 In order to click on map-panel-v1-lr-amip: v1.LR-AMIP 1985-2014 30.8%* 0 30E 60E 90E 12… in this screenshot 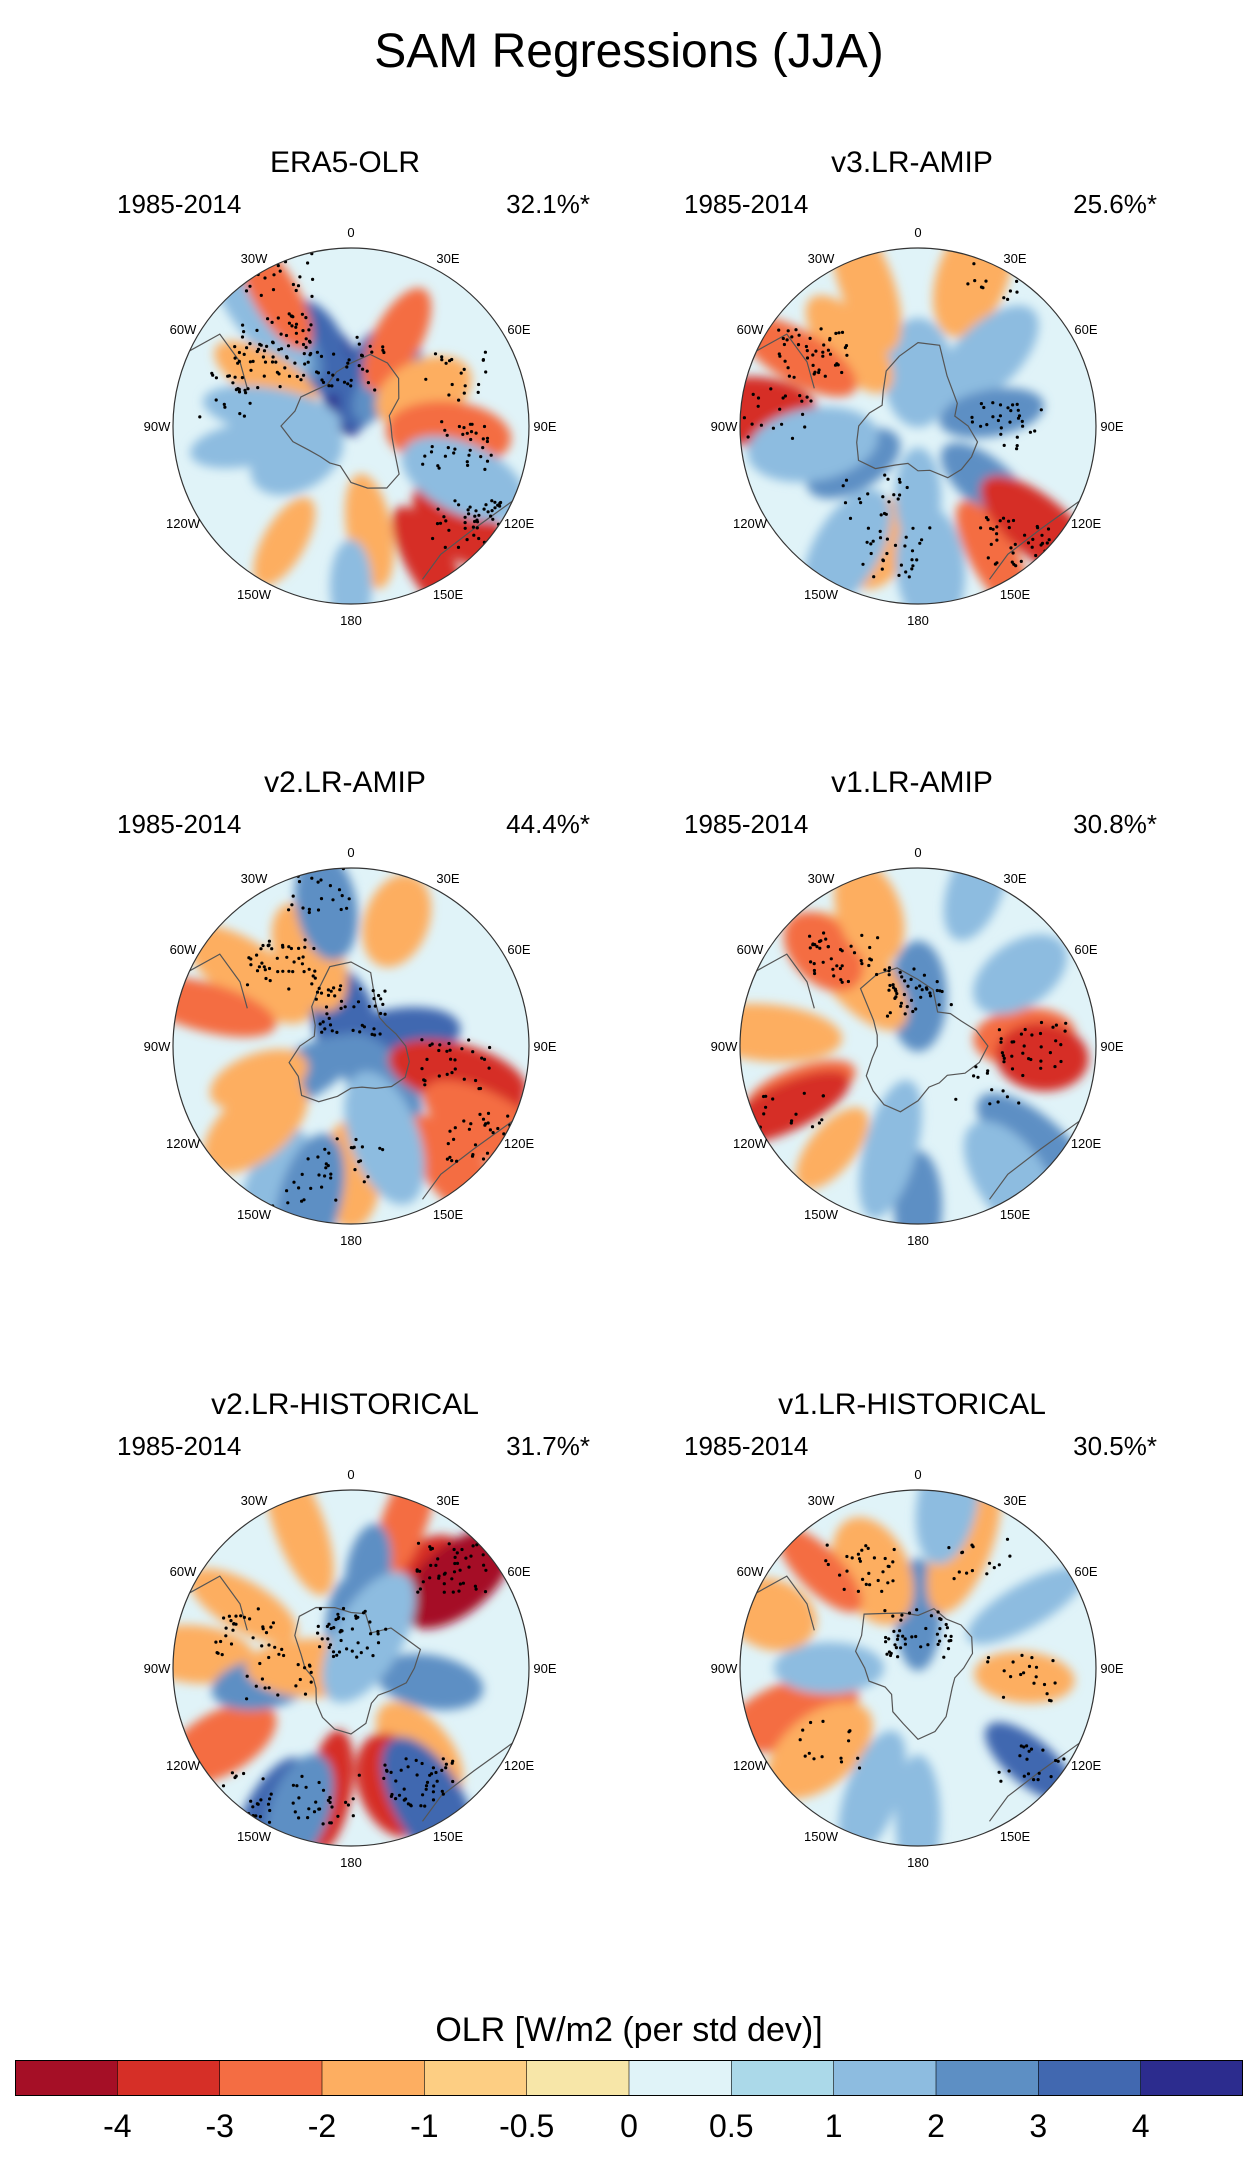, I will do `click(912, 1065)`.